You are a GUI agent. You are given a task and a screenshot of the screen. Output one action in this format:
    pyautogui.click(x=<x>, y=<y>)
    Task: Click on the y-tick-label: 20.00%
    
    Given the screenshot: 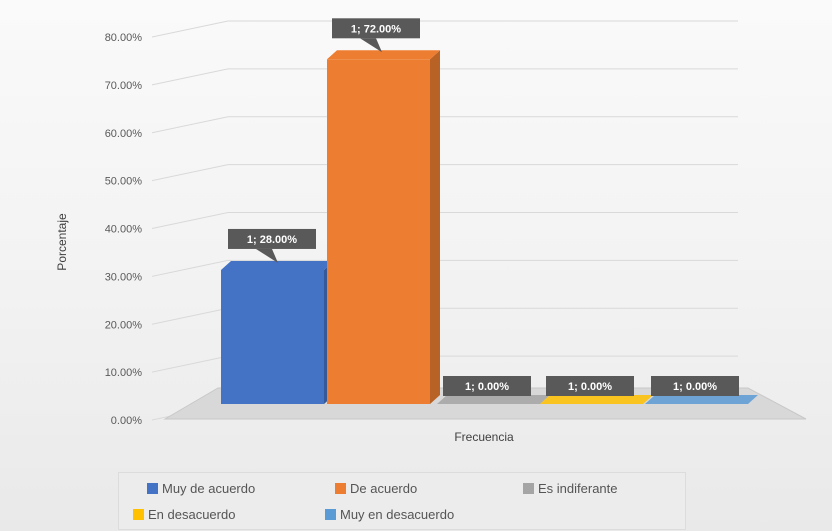 What is the action you would take?
    pyautogui.click(x=124, y=325)
    